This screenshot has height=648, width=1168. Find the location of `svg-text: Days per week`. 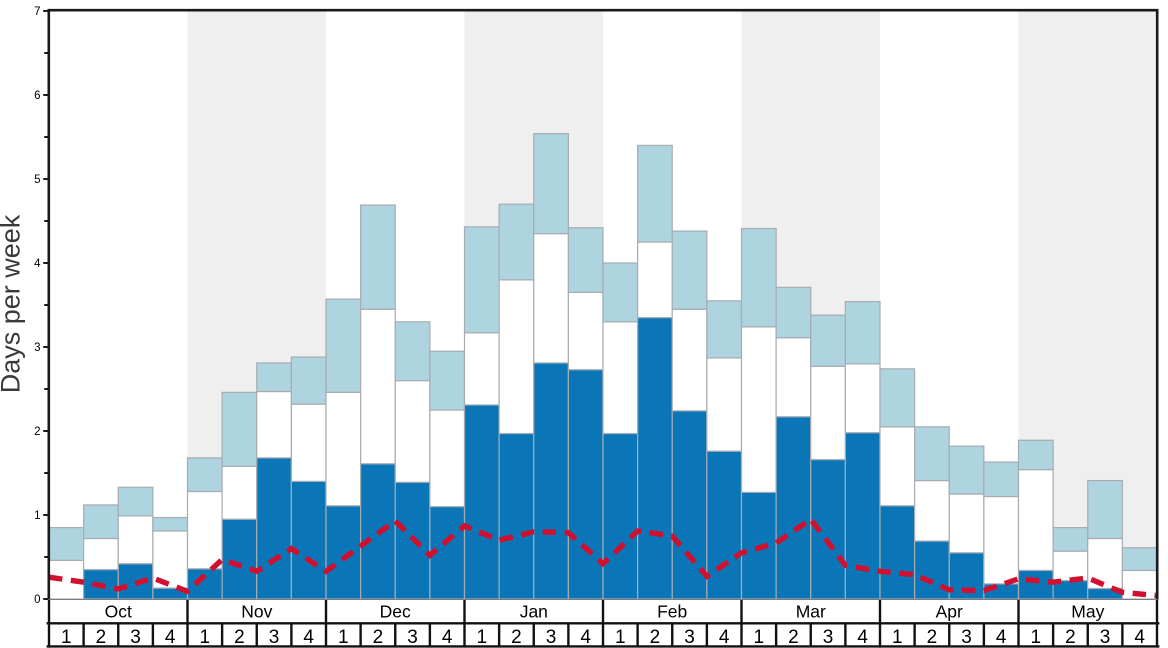

svg-text: Days per week is located at coordinates (13, 303).